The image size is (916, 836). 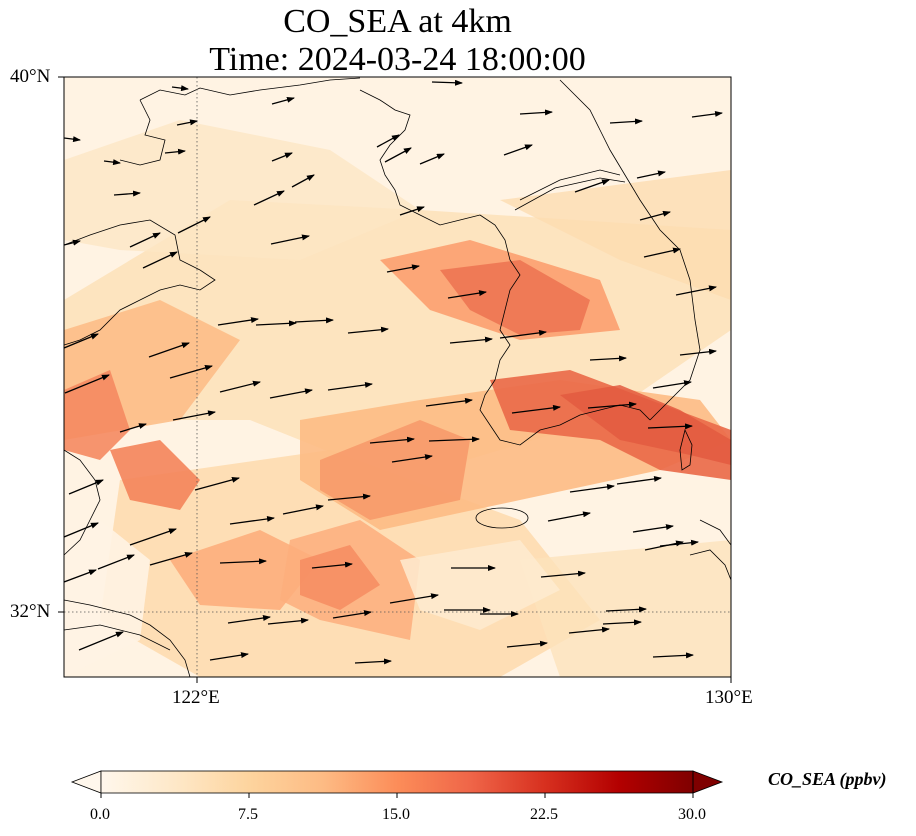 What do you see at coordinates (827, 779) in the screenshot?
I see `colorbar-label: CO_SEA (ppbv)` at bounding box center [827, 779].